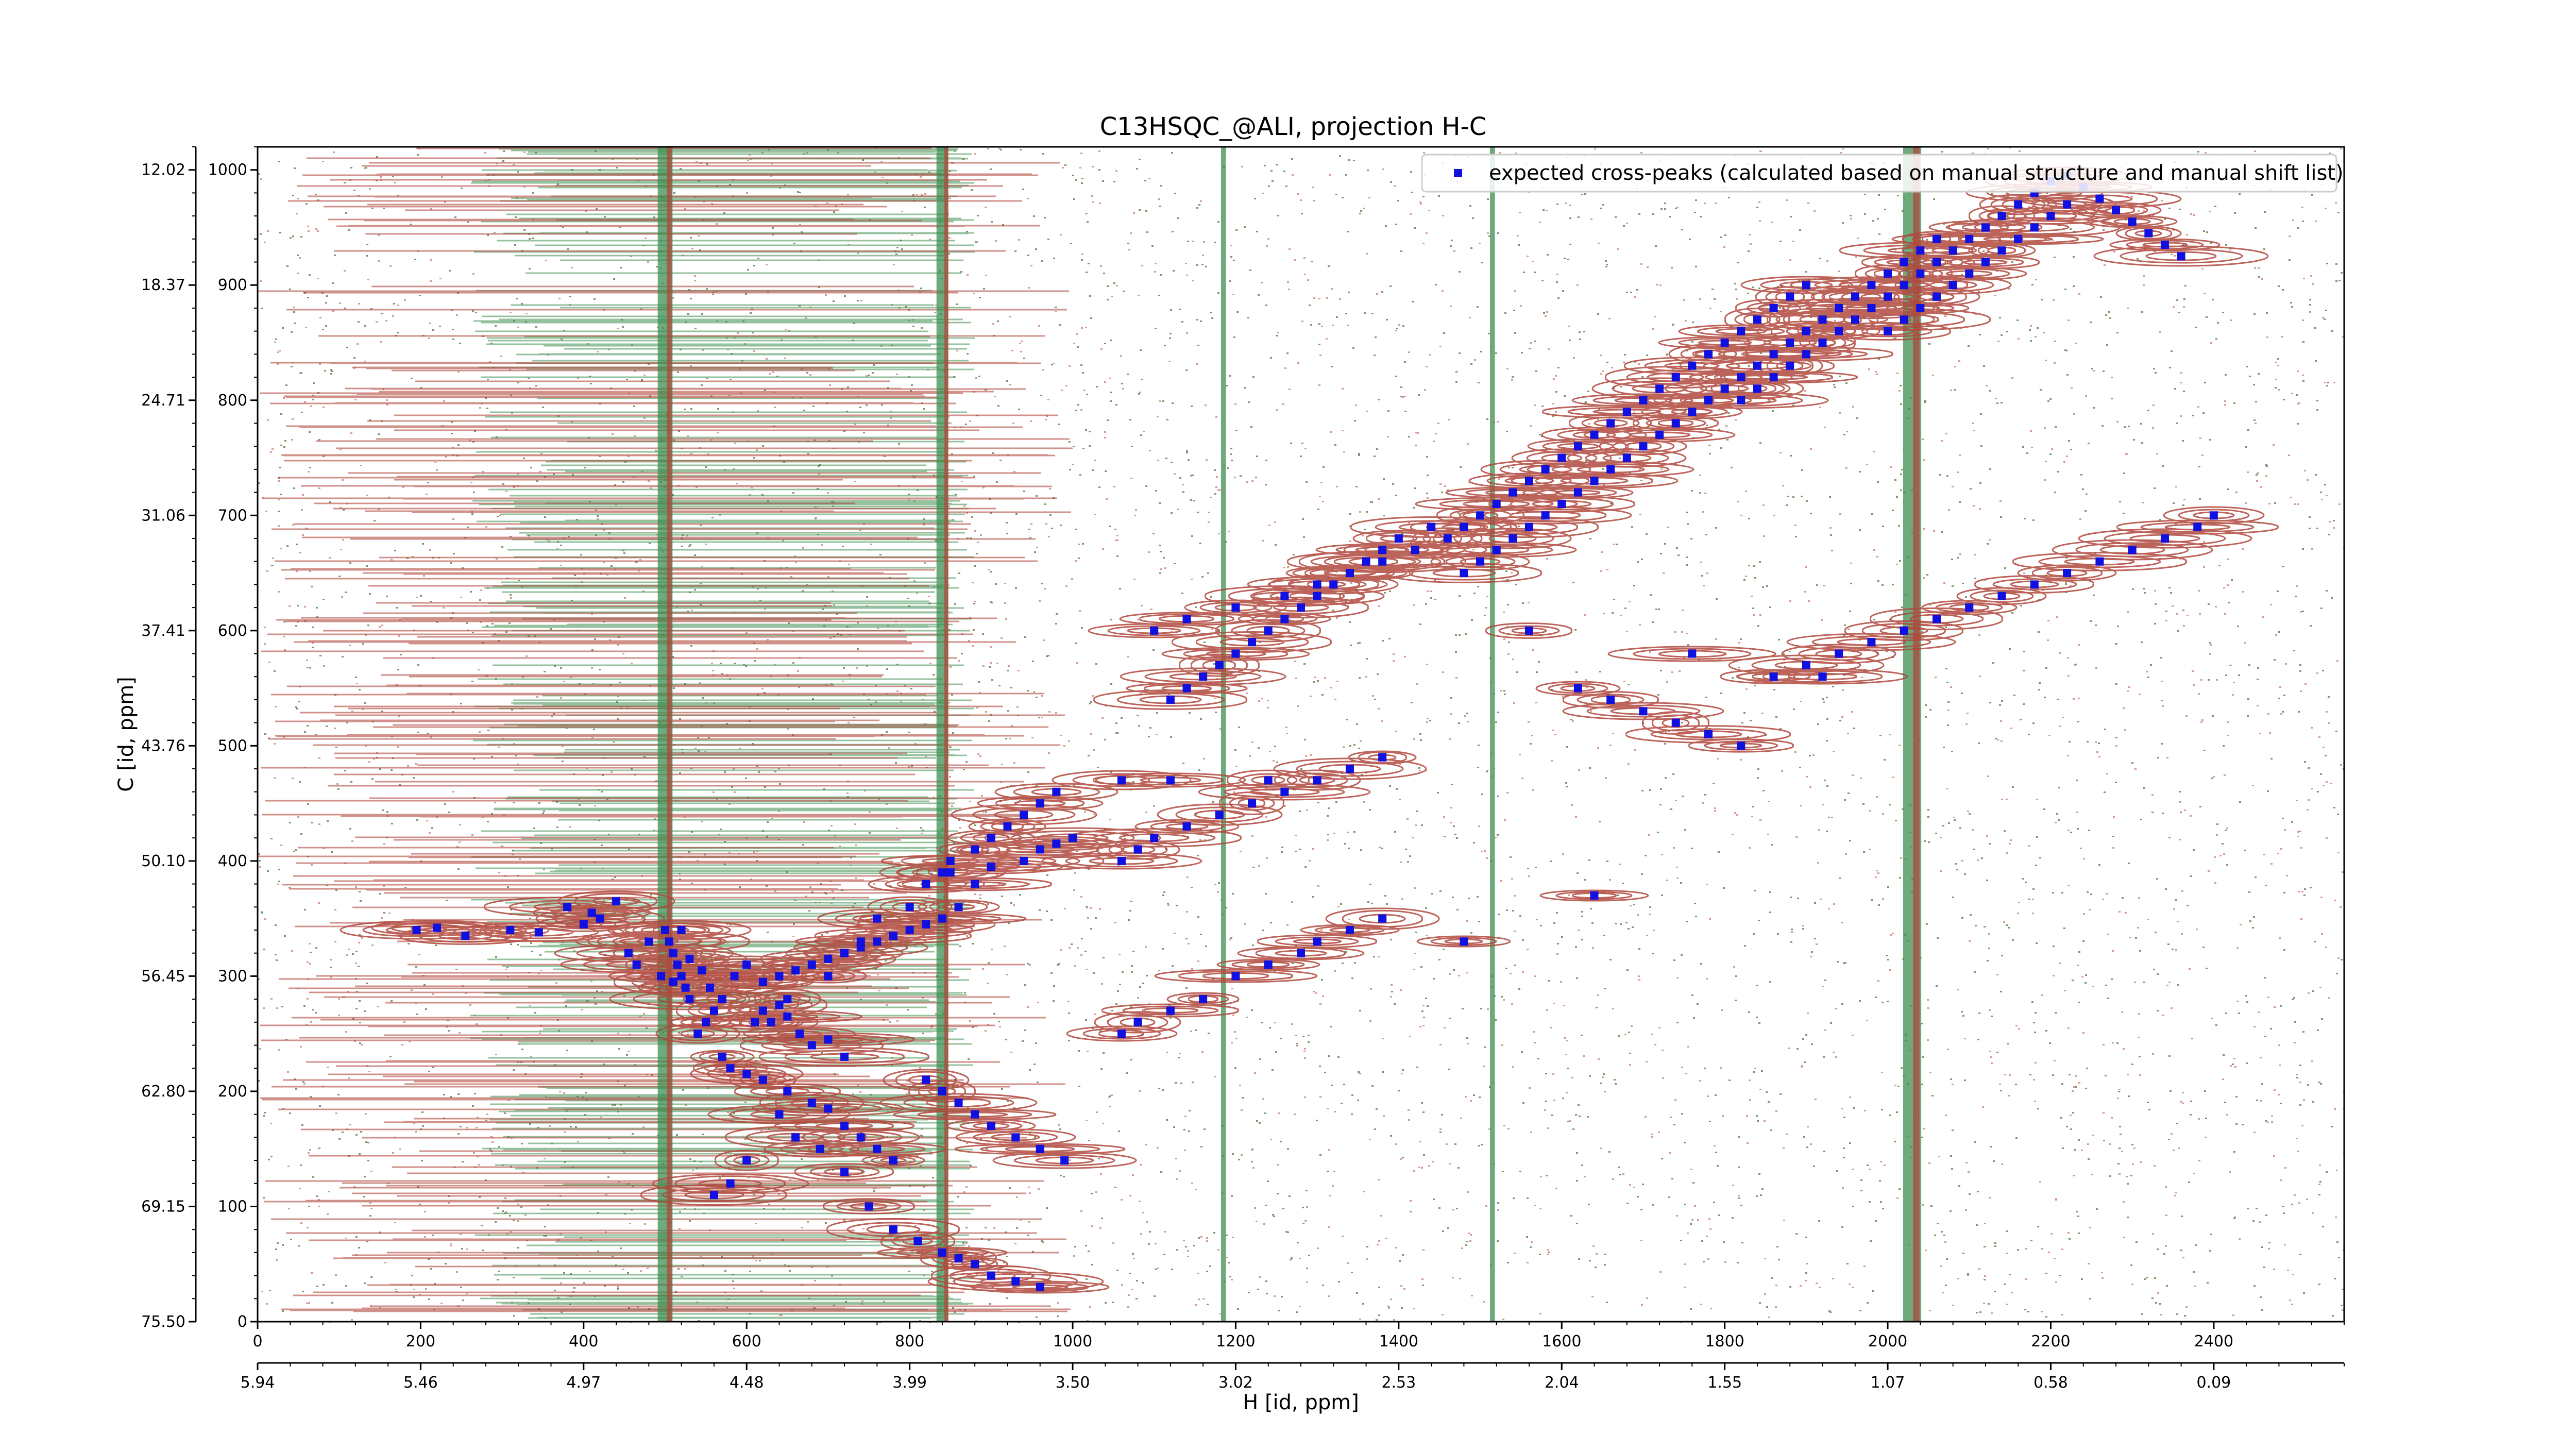 This screenshot has width=2576, height=1451. What do you see at coordinates (163, 1206) in the screenshot?
I see `y-ppm-tick-label: 69.15` at bounding box center [163, 1206].